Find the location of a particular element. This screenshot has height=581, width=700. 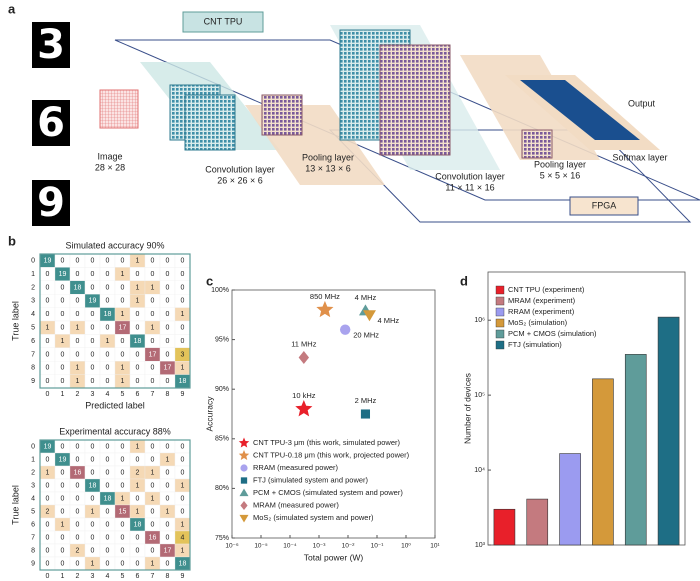

x-tick-label: 10⁰ is located at coordinates (406, 546).